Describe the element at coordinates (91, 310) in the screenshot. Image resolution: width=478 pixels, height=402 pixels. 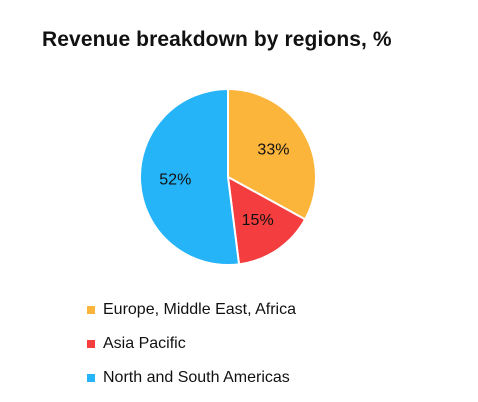
I see `legend-swatch-europe-middle-east-africa` at that location.